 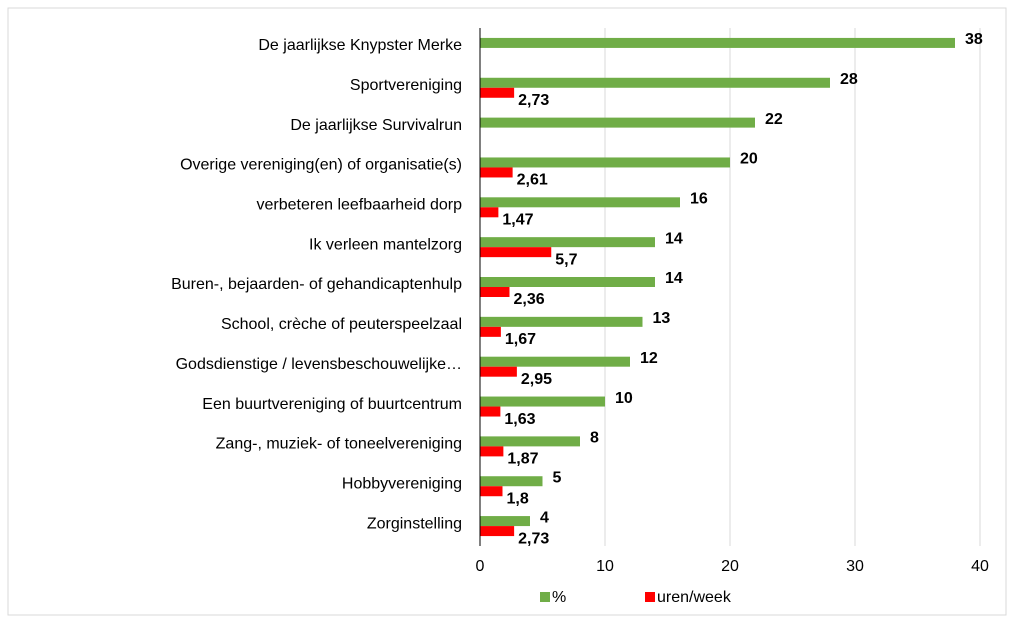 I want to click on y-tick-label: Hobbyvereniging, so click(x=402, y=483).